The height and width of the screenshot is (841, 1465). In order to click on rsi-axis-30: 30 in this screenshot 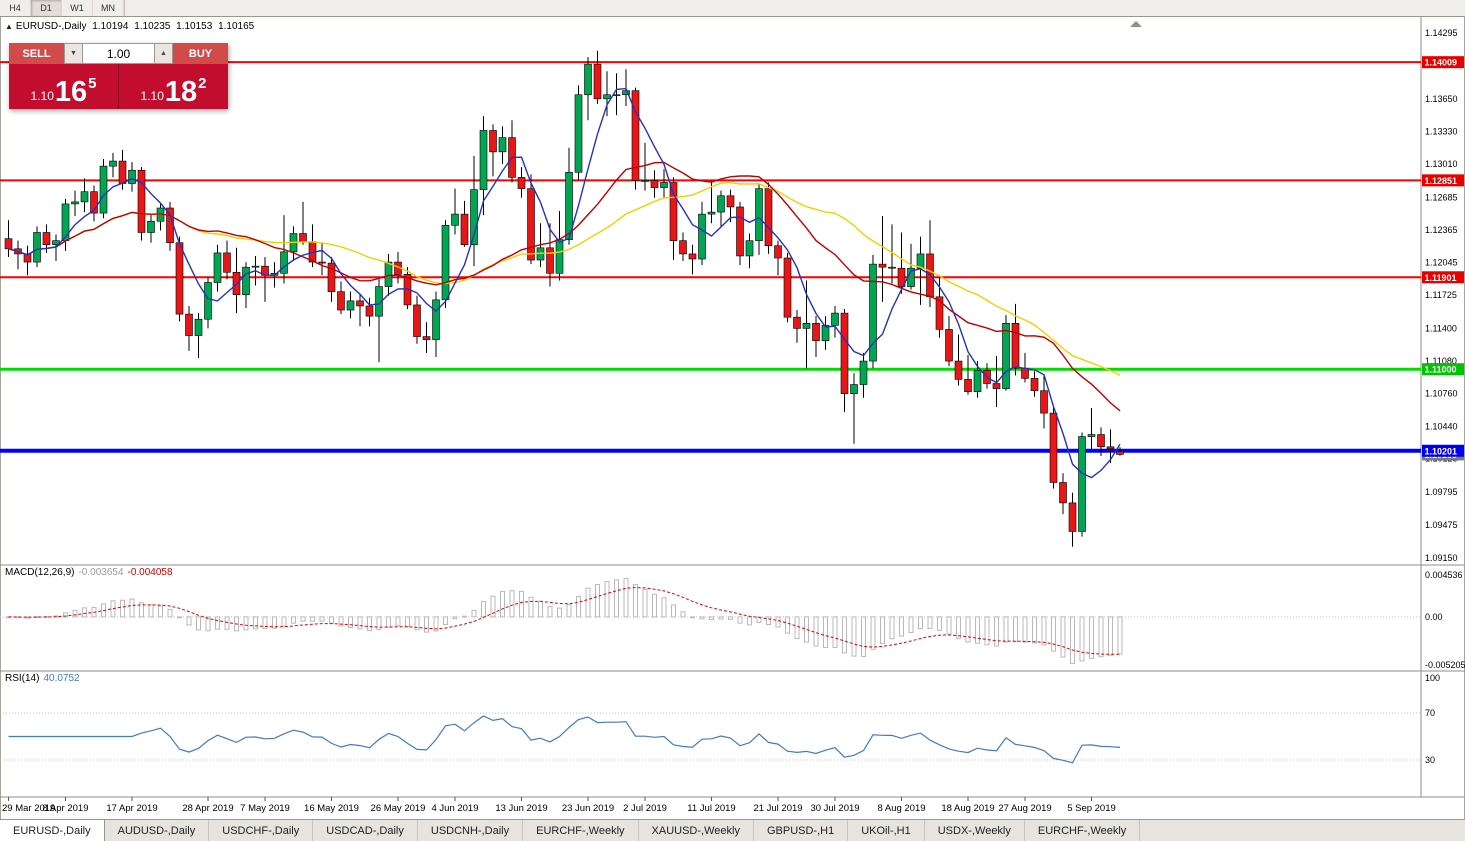, I will do `click(1430, 760)`.